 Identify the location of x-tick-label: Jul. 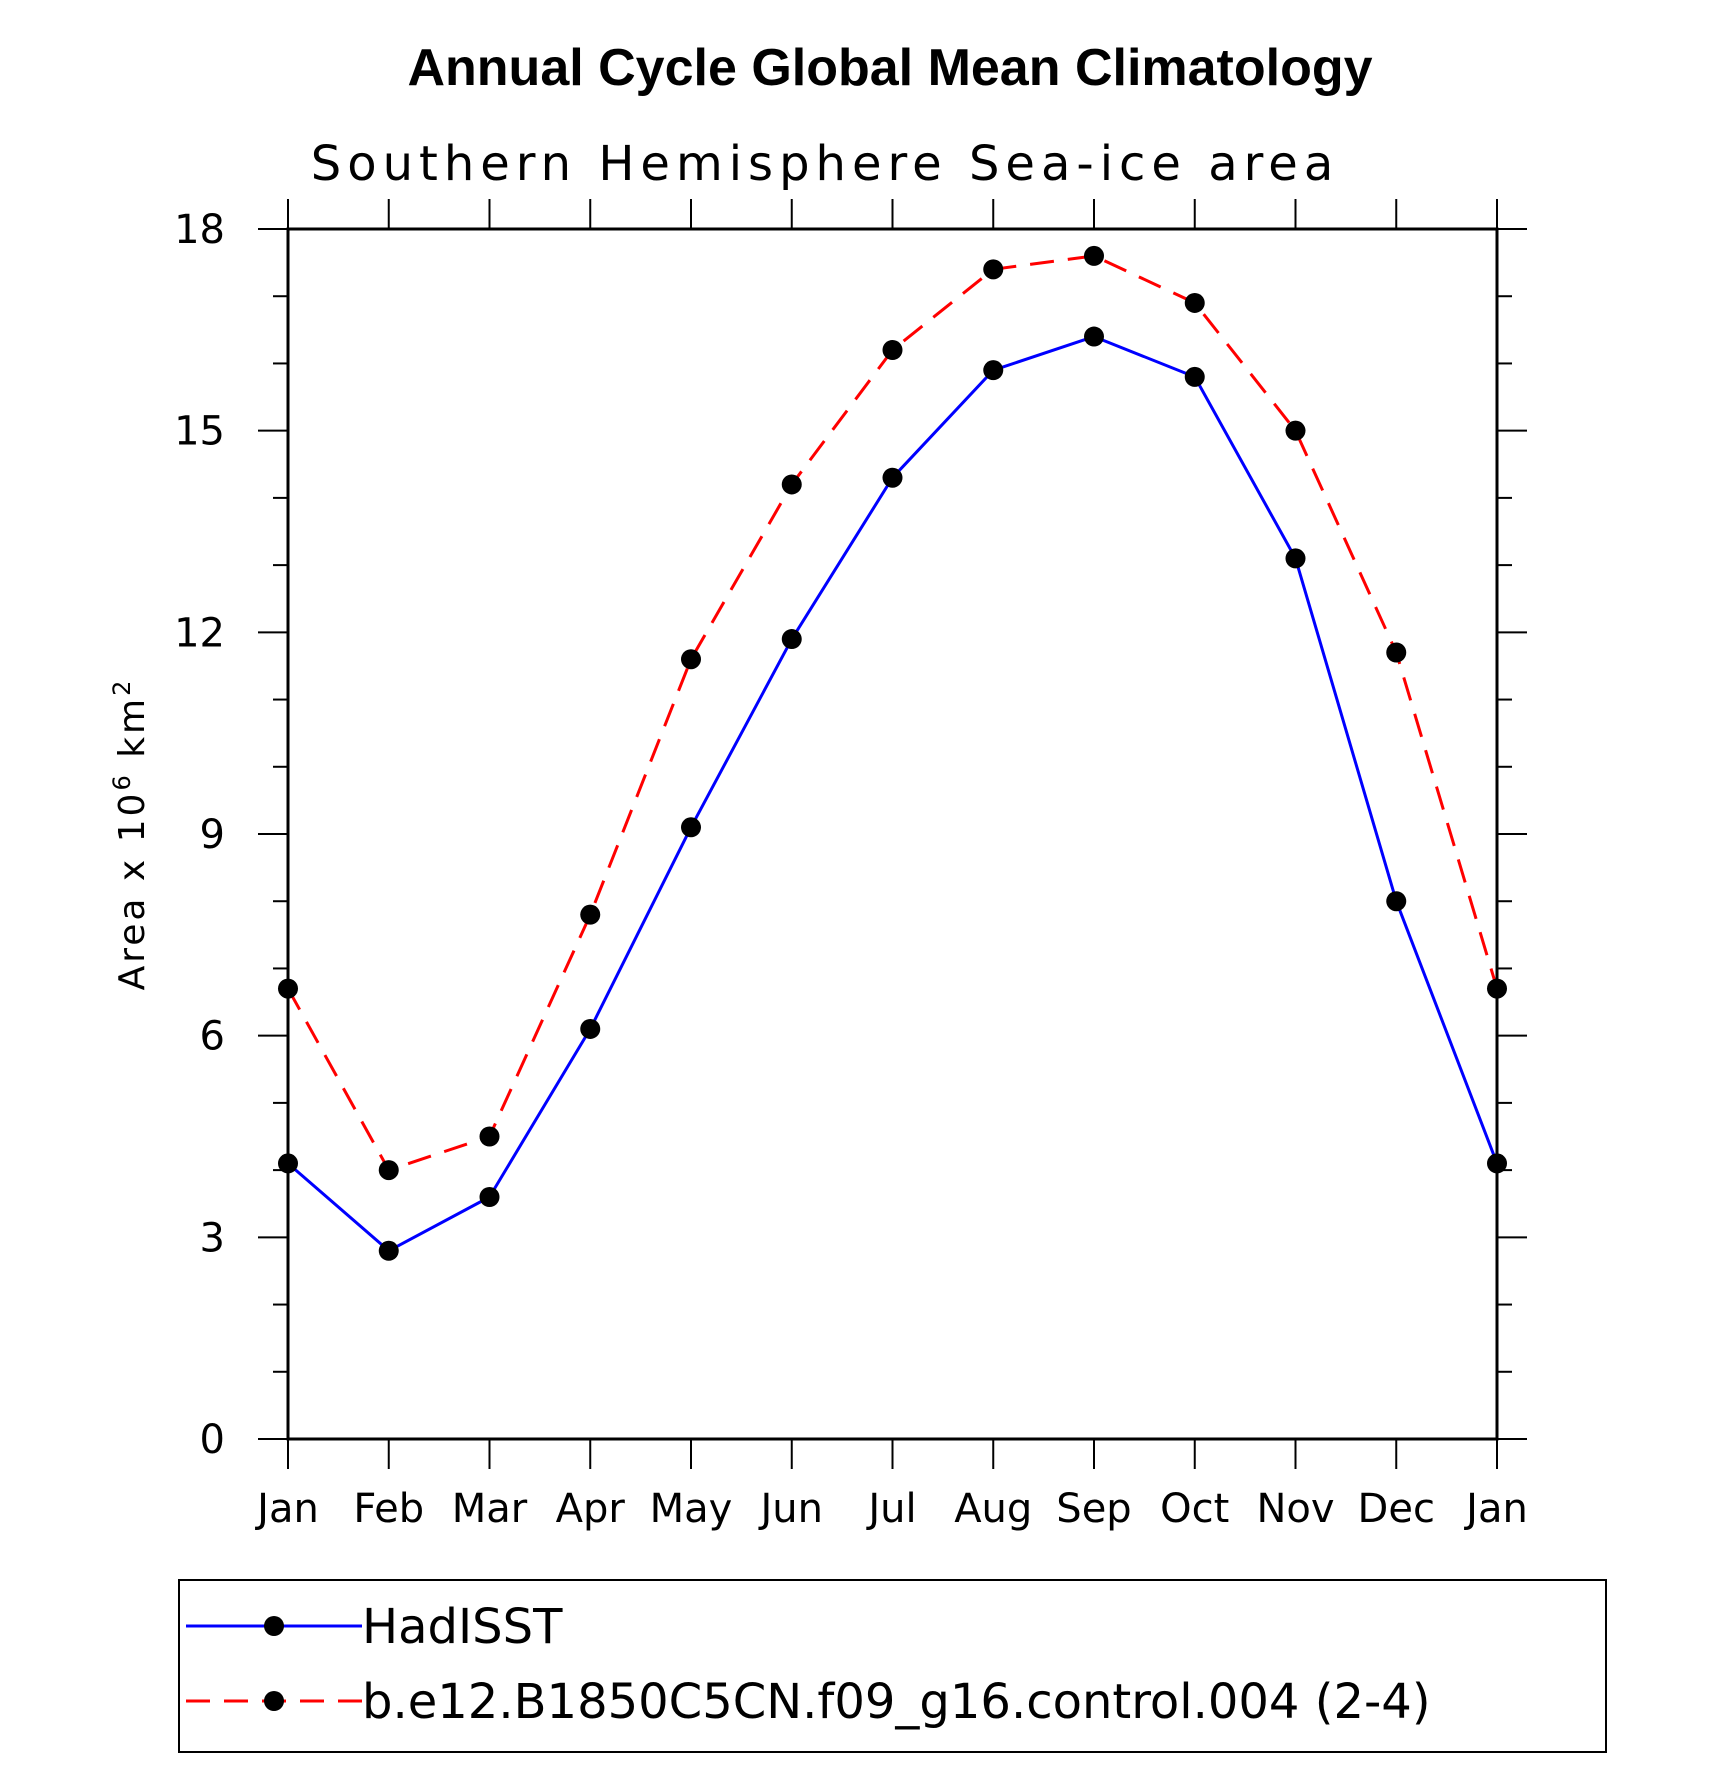
(890, 1509).